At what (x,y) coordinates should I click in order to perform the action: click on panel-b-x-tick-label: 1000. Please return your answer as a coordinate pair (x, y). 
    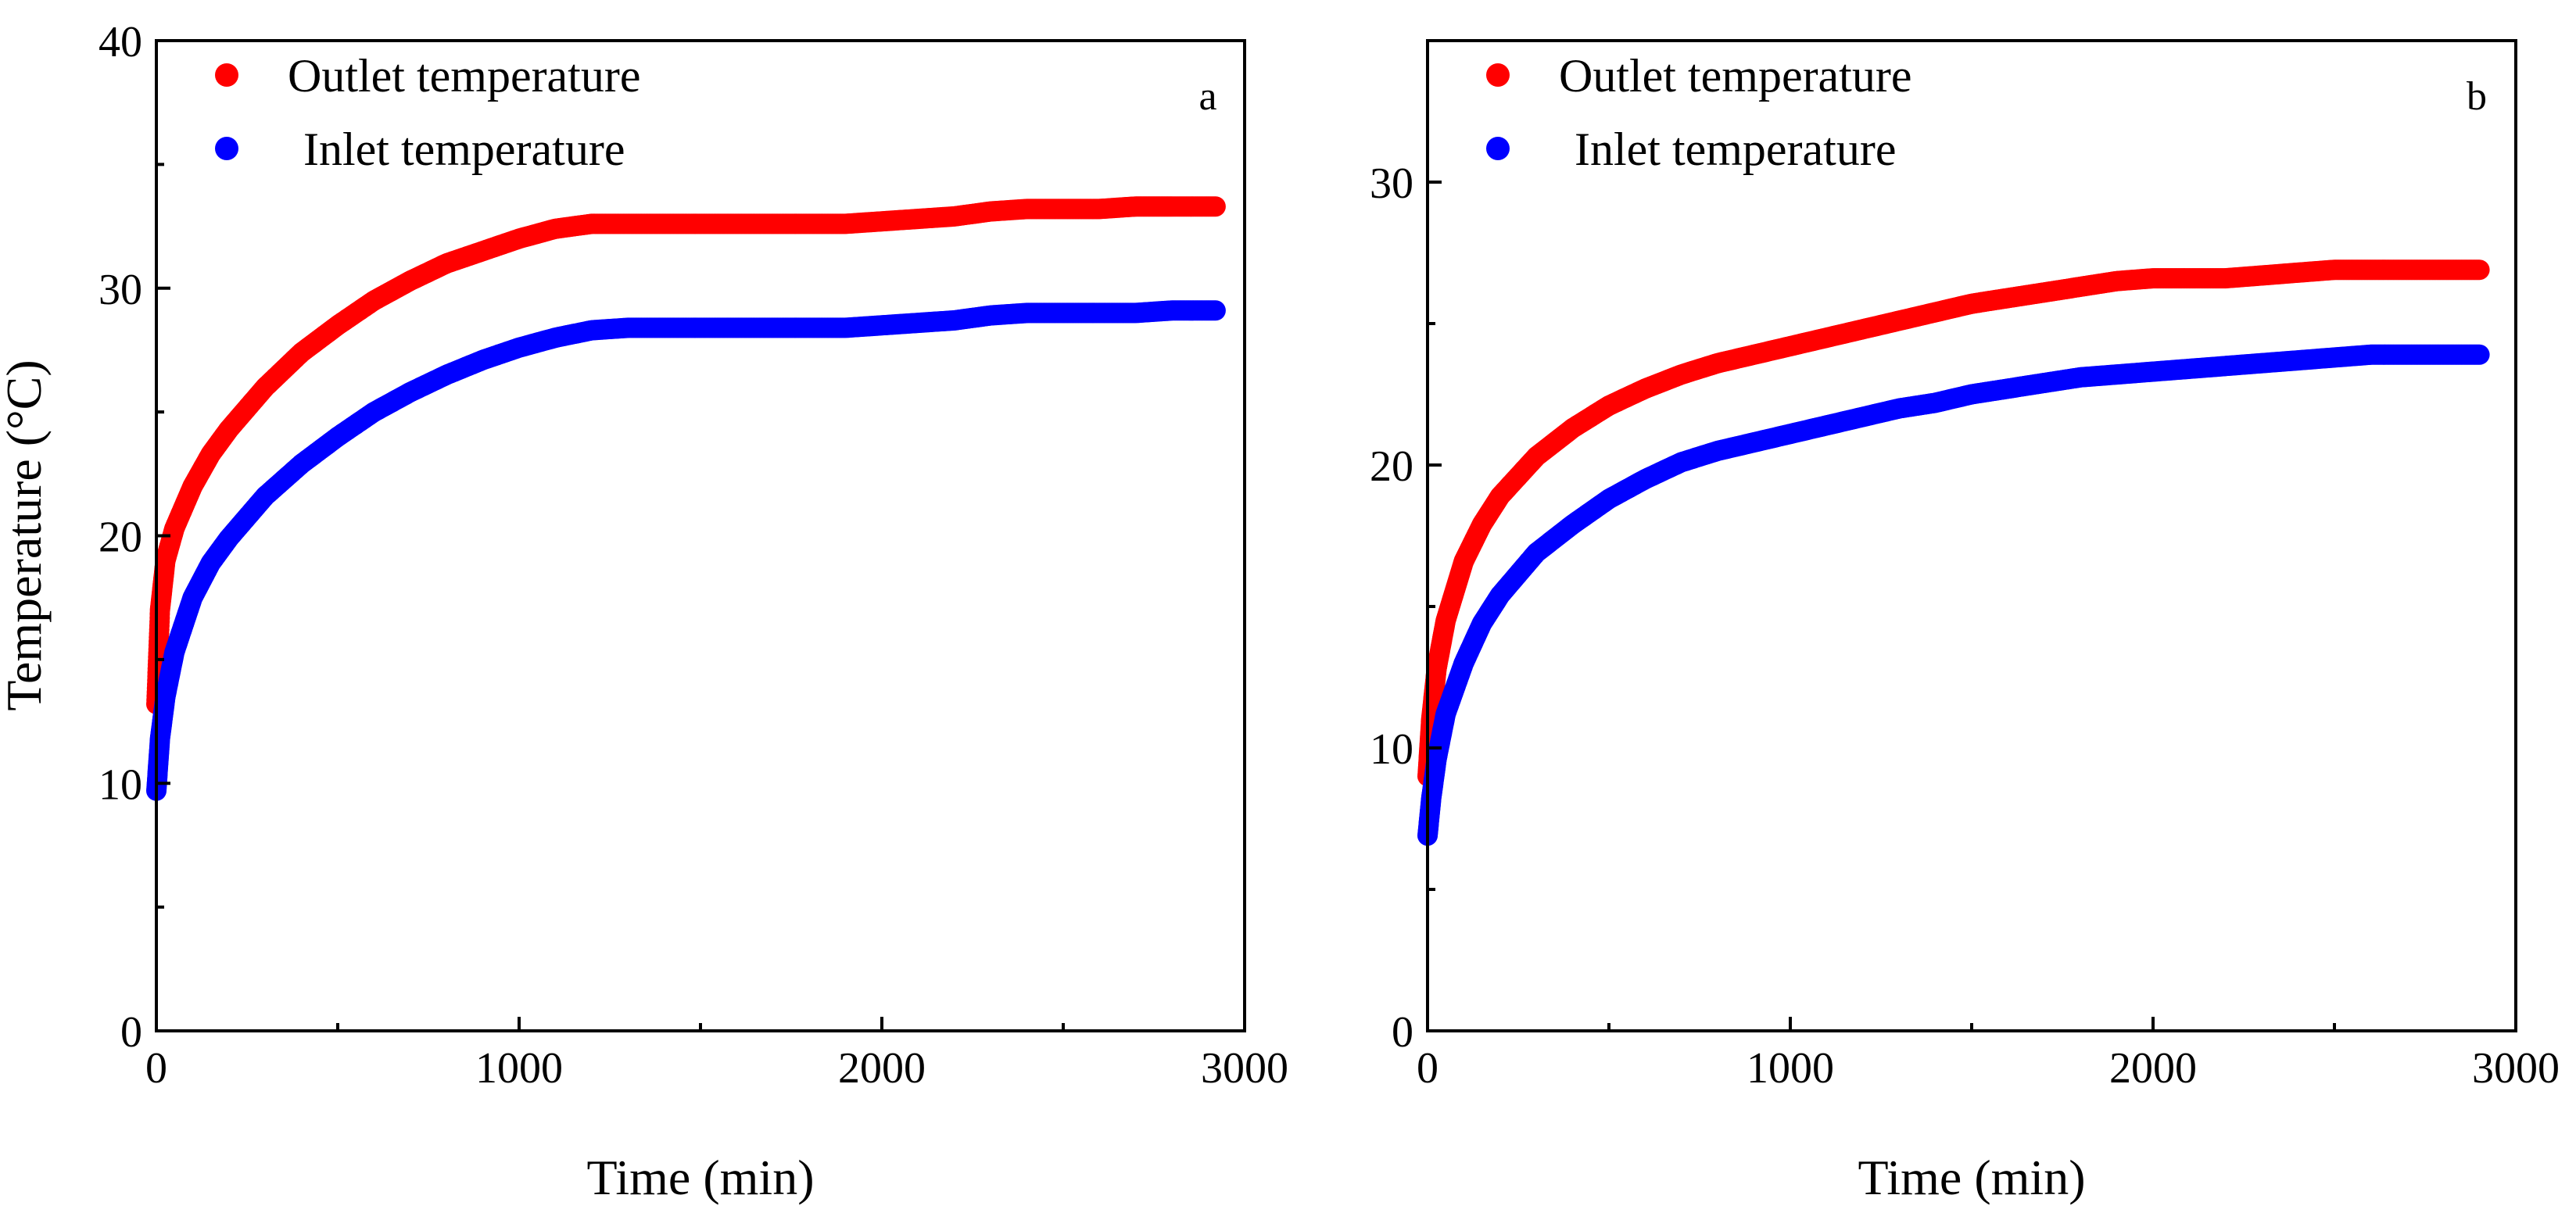
    Looking at the image, I should click on (1791, 1068).